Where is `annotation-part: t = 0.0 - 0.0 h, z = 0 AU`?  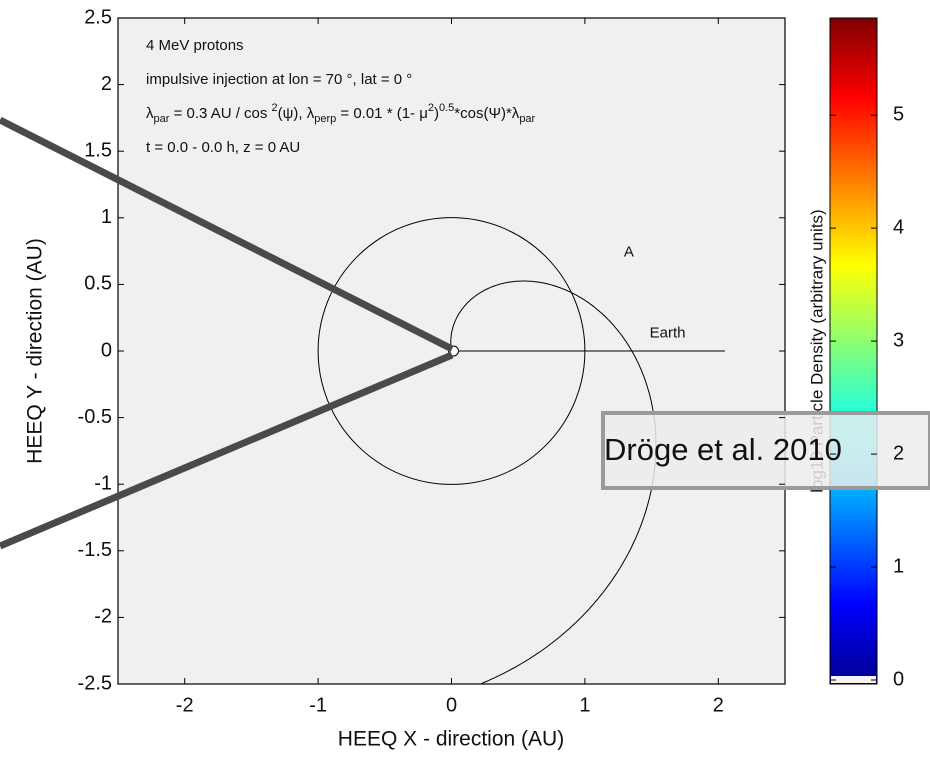 annotation-part: t = 0.0 - 0.0 h, z = 0 AU is located at coordinates (223, 147).